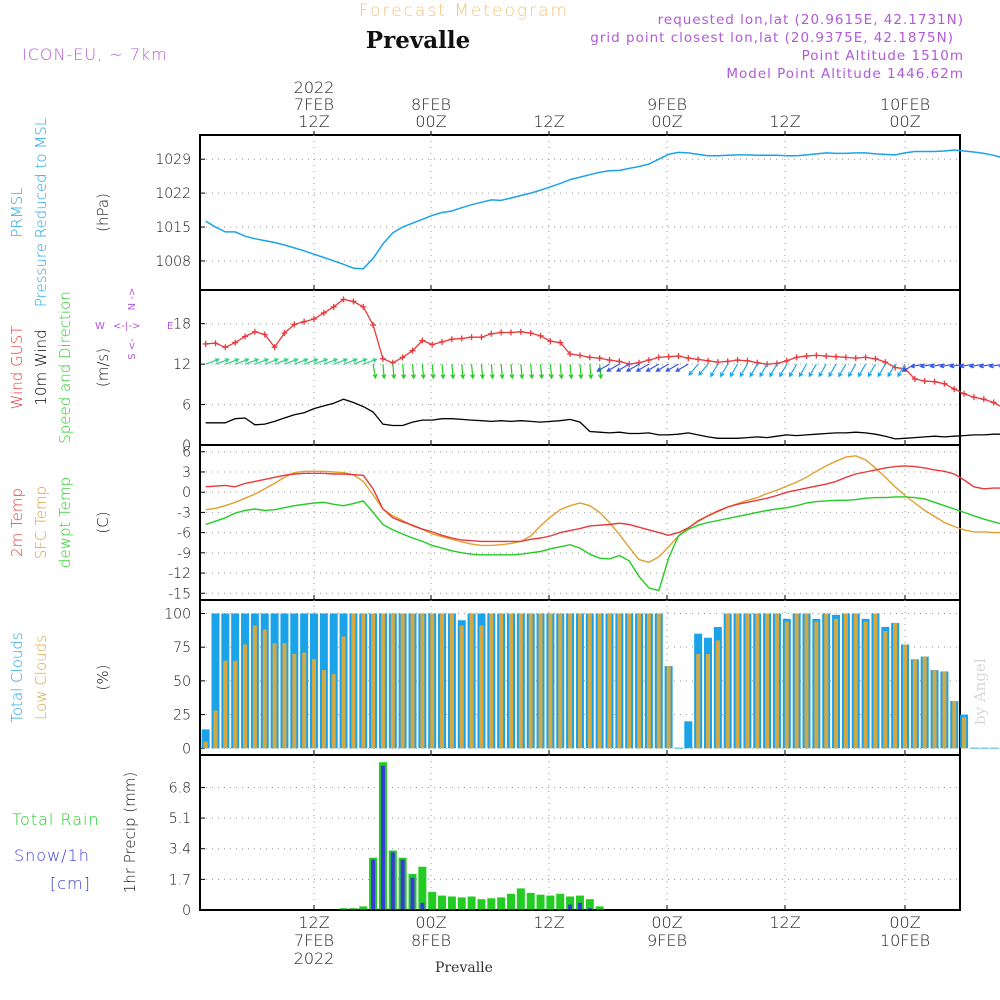 The width and height of the screenshot is (1000, 1000). I want to click on bottom-tick-hour: 12Z, so click(313, 922).